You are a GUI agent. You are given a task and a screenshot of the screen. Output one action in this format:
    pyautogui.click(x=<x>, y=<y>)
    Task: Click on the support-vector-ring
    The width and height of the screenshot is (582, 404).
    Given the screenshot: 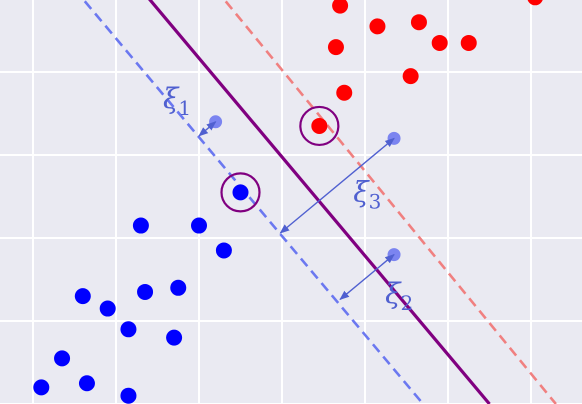 What is the action you would take?
    pyautogui.click(x=240, y=192)
    